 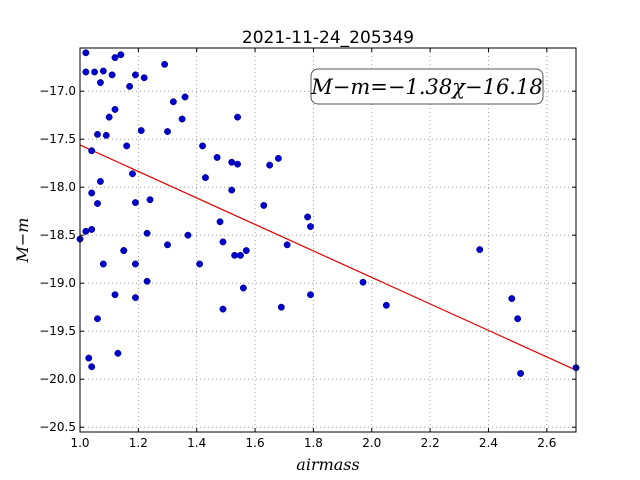 What do you see at coordinates (327, 464) in the screenshot?
I see `x-axis-label: airmass` at bounding box center [327, 464].